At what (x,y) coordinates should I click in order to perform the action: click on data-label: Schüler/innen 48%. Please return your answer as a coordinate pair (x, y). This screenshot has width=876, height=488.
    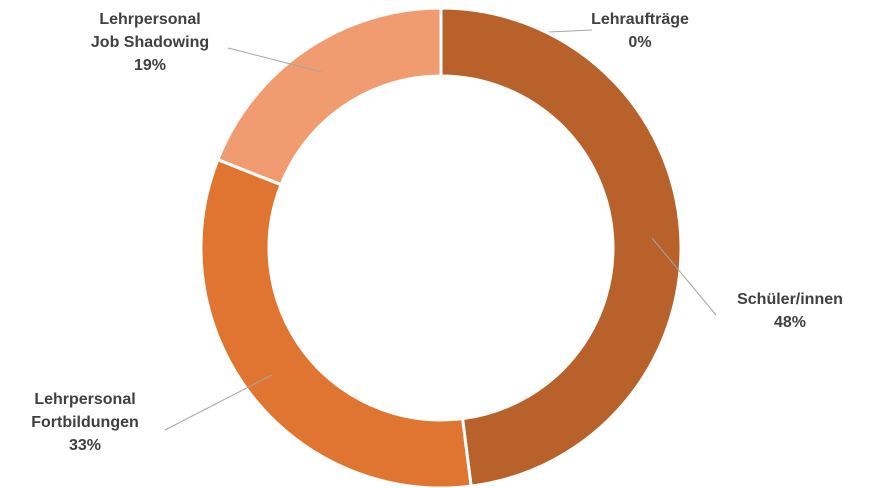
    Looking at the image, I should click on (790, 311).